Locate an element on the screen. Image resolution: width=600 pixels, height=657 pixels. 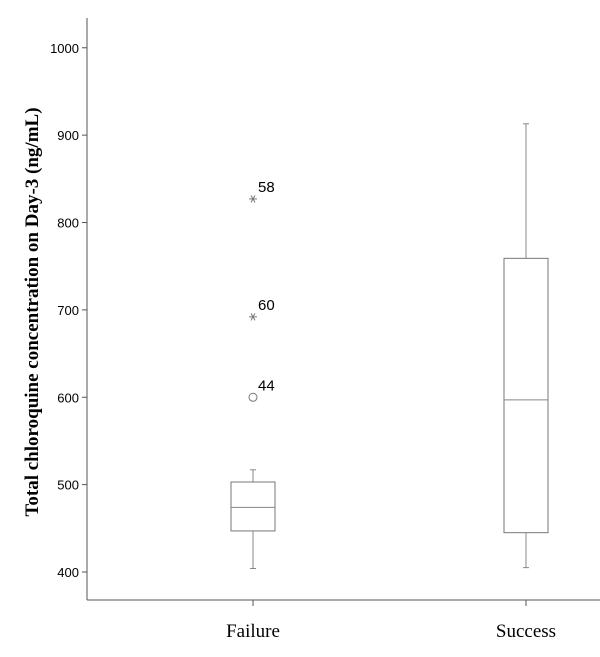
outlier-label: 58 is located at coordinates (266, 187).